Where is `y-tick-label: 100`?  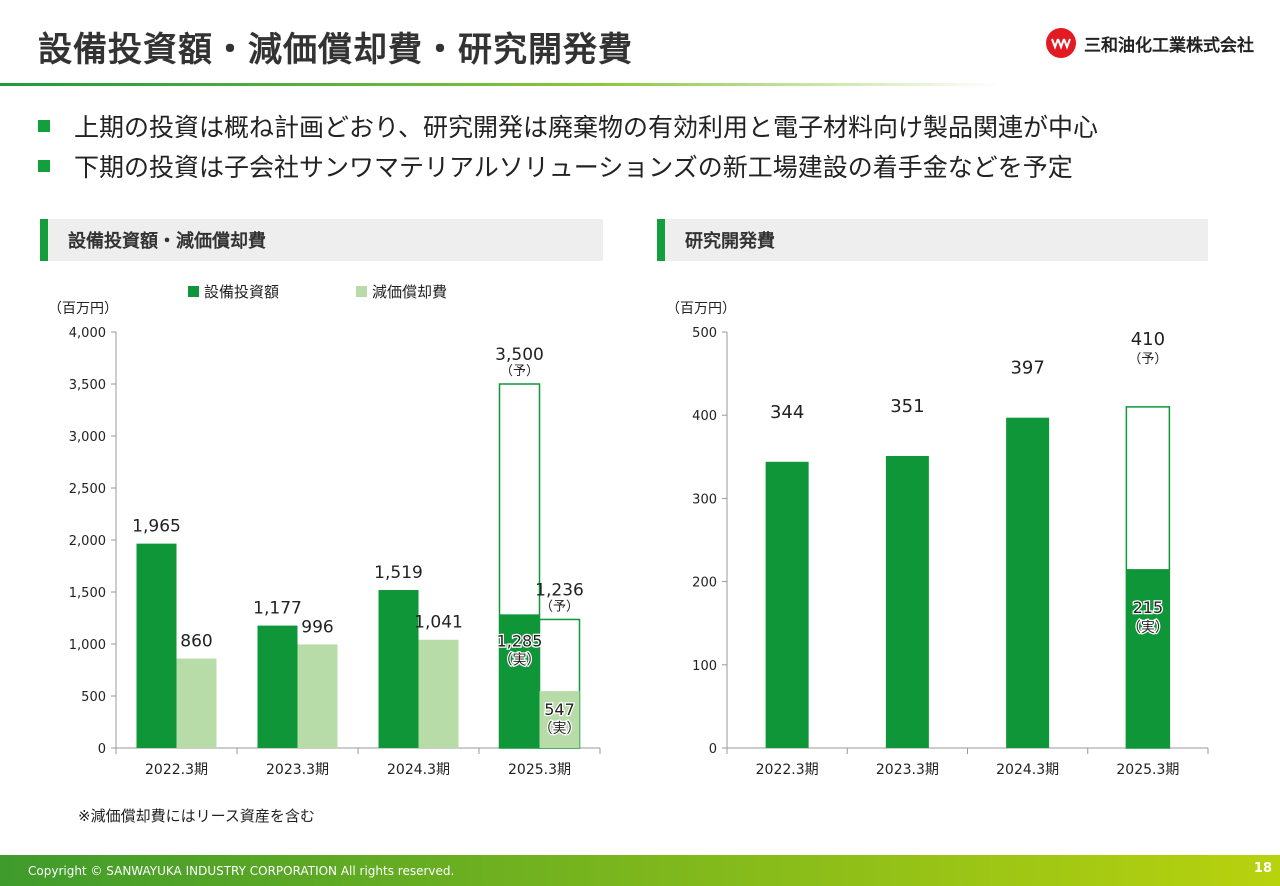 y-tick-label: 100 is located at coordinates (704, 666).